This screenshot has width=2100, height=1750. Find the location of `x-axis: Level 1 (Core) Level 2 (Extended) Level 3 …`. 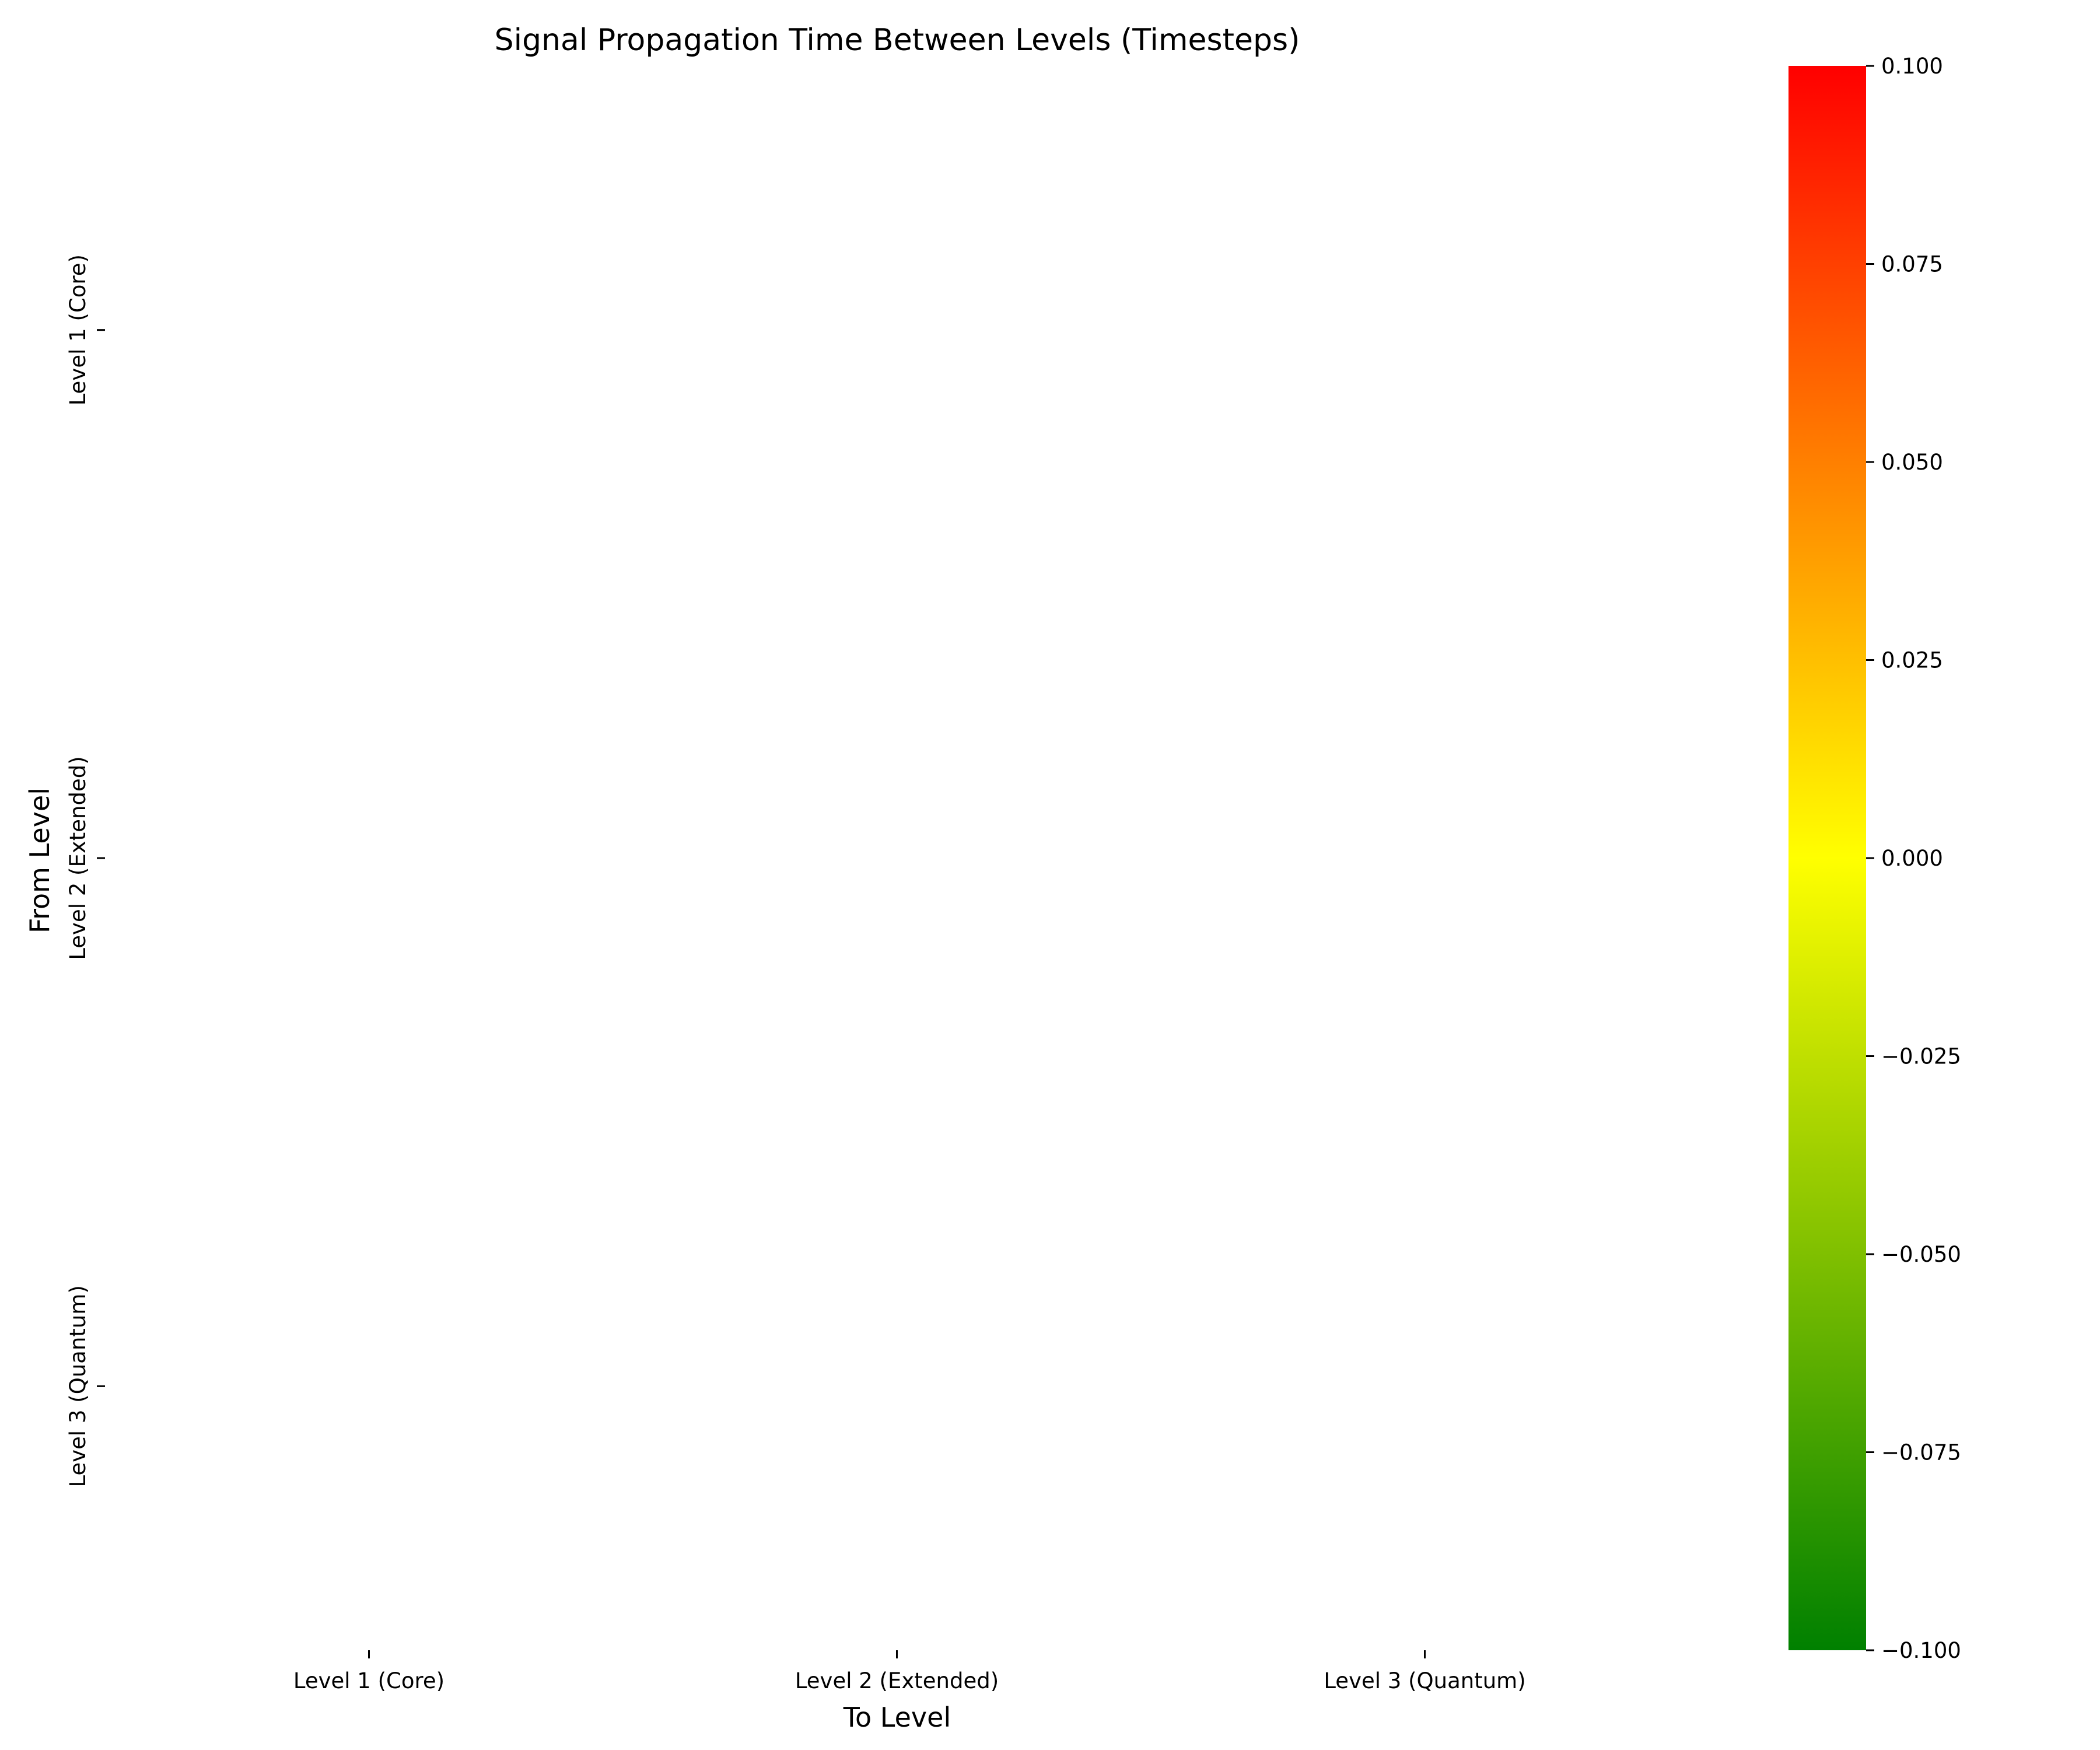

x-axis: Level 1 (Core) Level 2 (Extended) Level 3 … is located at coordinates (909, 1671).